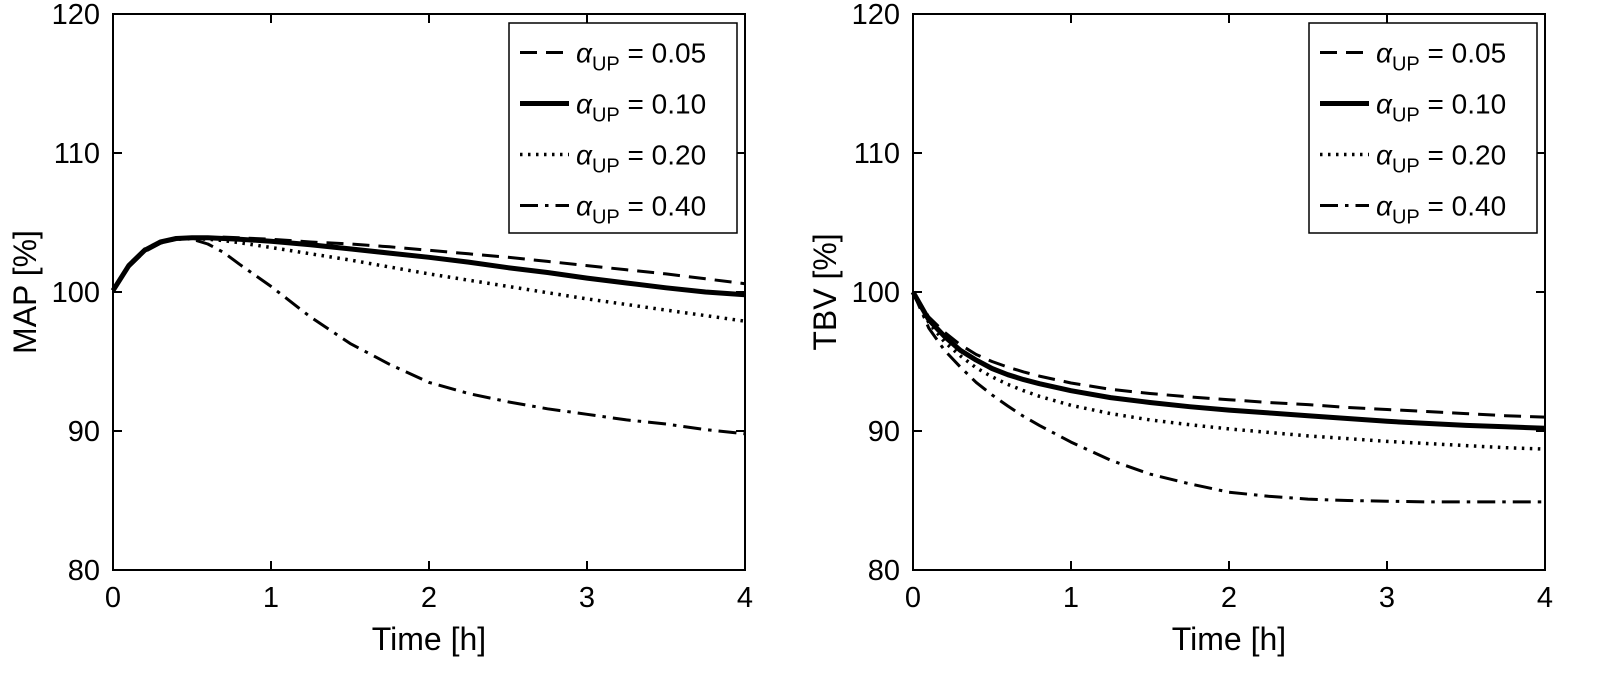 The image size is (1600, 676). What do you see at coordinates (25, 292) in the screenshot?
I see `y-axis-label: MAP [%]` at bounding box center [25, 292].